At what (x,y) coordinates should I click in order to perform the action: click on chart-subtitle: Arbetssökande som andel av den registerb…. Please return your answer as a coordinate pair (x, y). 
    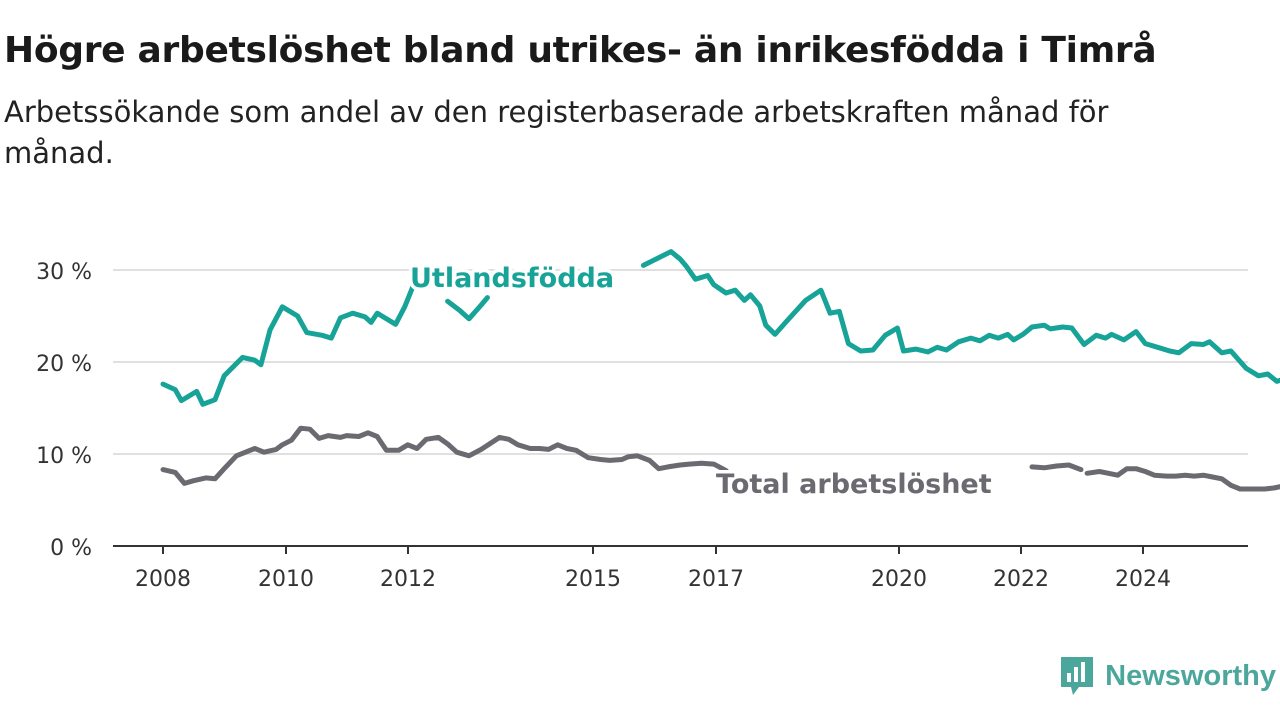
    Looking at the image, I should click on (556, 132).